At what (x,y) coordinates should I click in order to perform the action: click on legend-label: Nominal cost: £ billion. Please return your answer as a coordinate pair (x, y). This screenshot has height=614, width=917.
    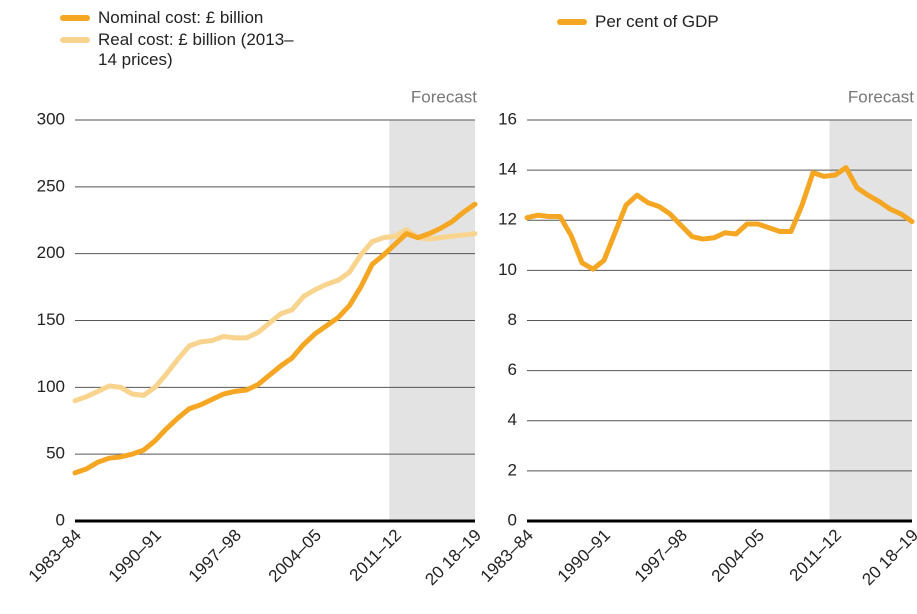
    Looking at the image, I should click on (181, 17).